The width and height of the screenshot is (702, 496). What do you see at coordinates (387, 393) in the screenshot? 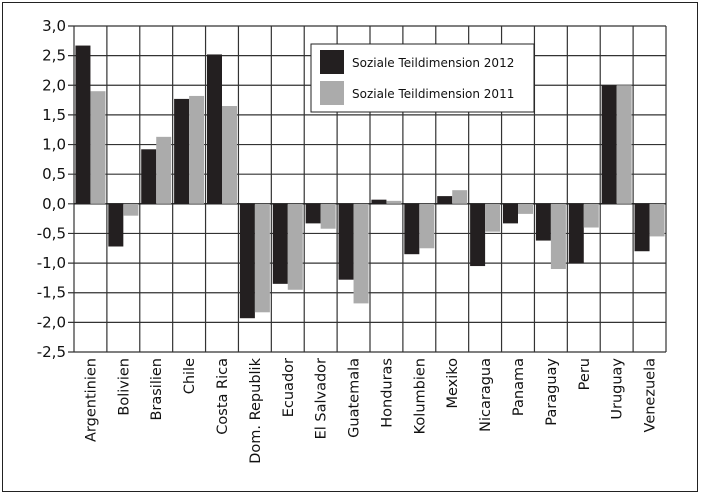
I see `x-tick-label: Honduras` at bounding box center [387, 393].